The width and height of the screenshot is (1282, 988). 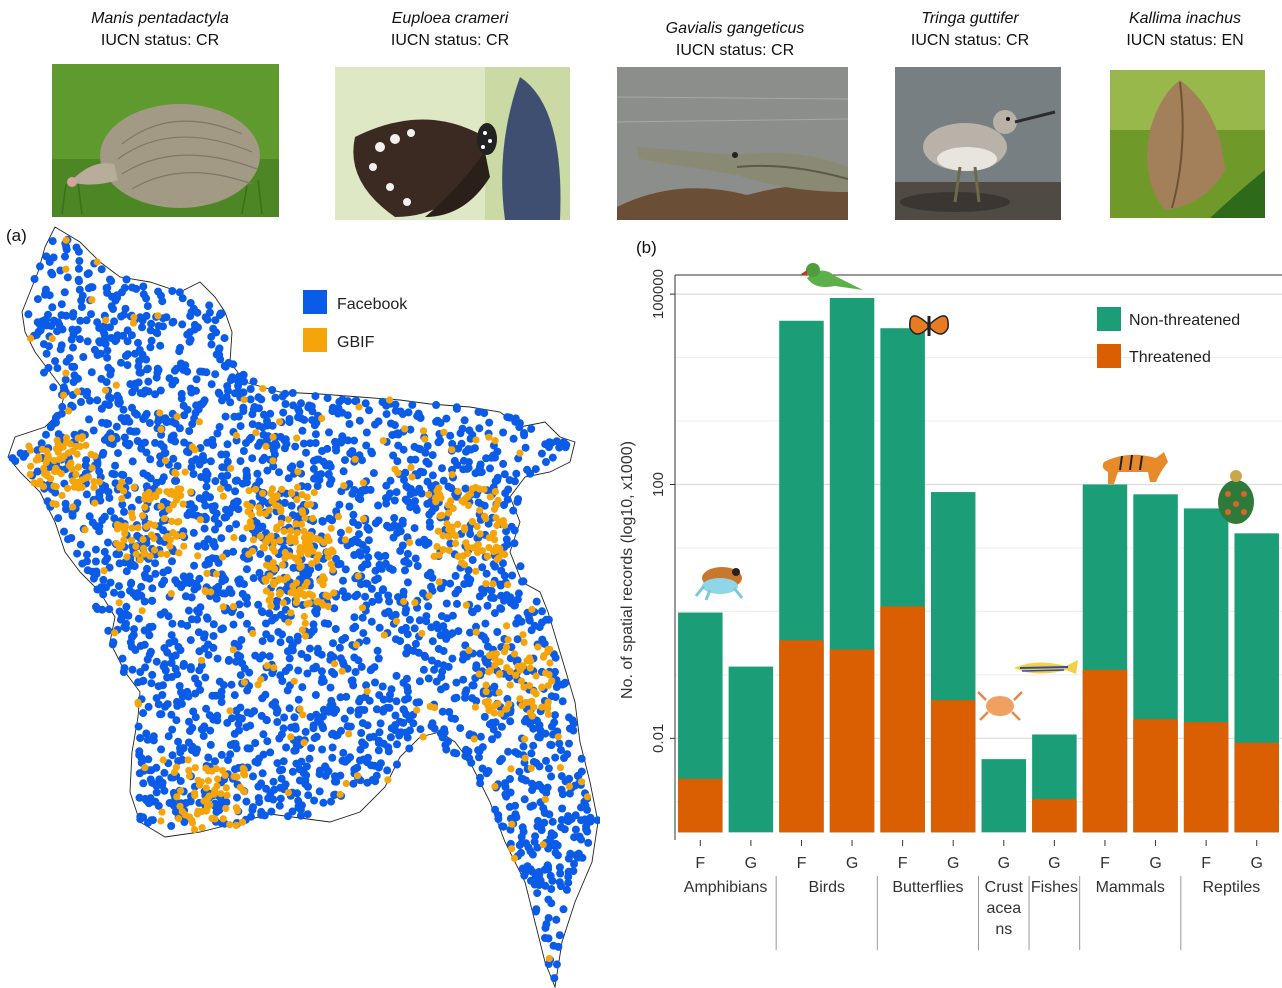 What do you see at coordinates (372, 304) in the screenshot?
I see `legend-label-facebook: Facebook` at bounding box center [372, 304].